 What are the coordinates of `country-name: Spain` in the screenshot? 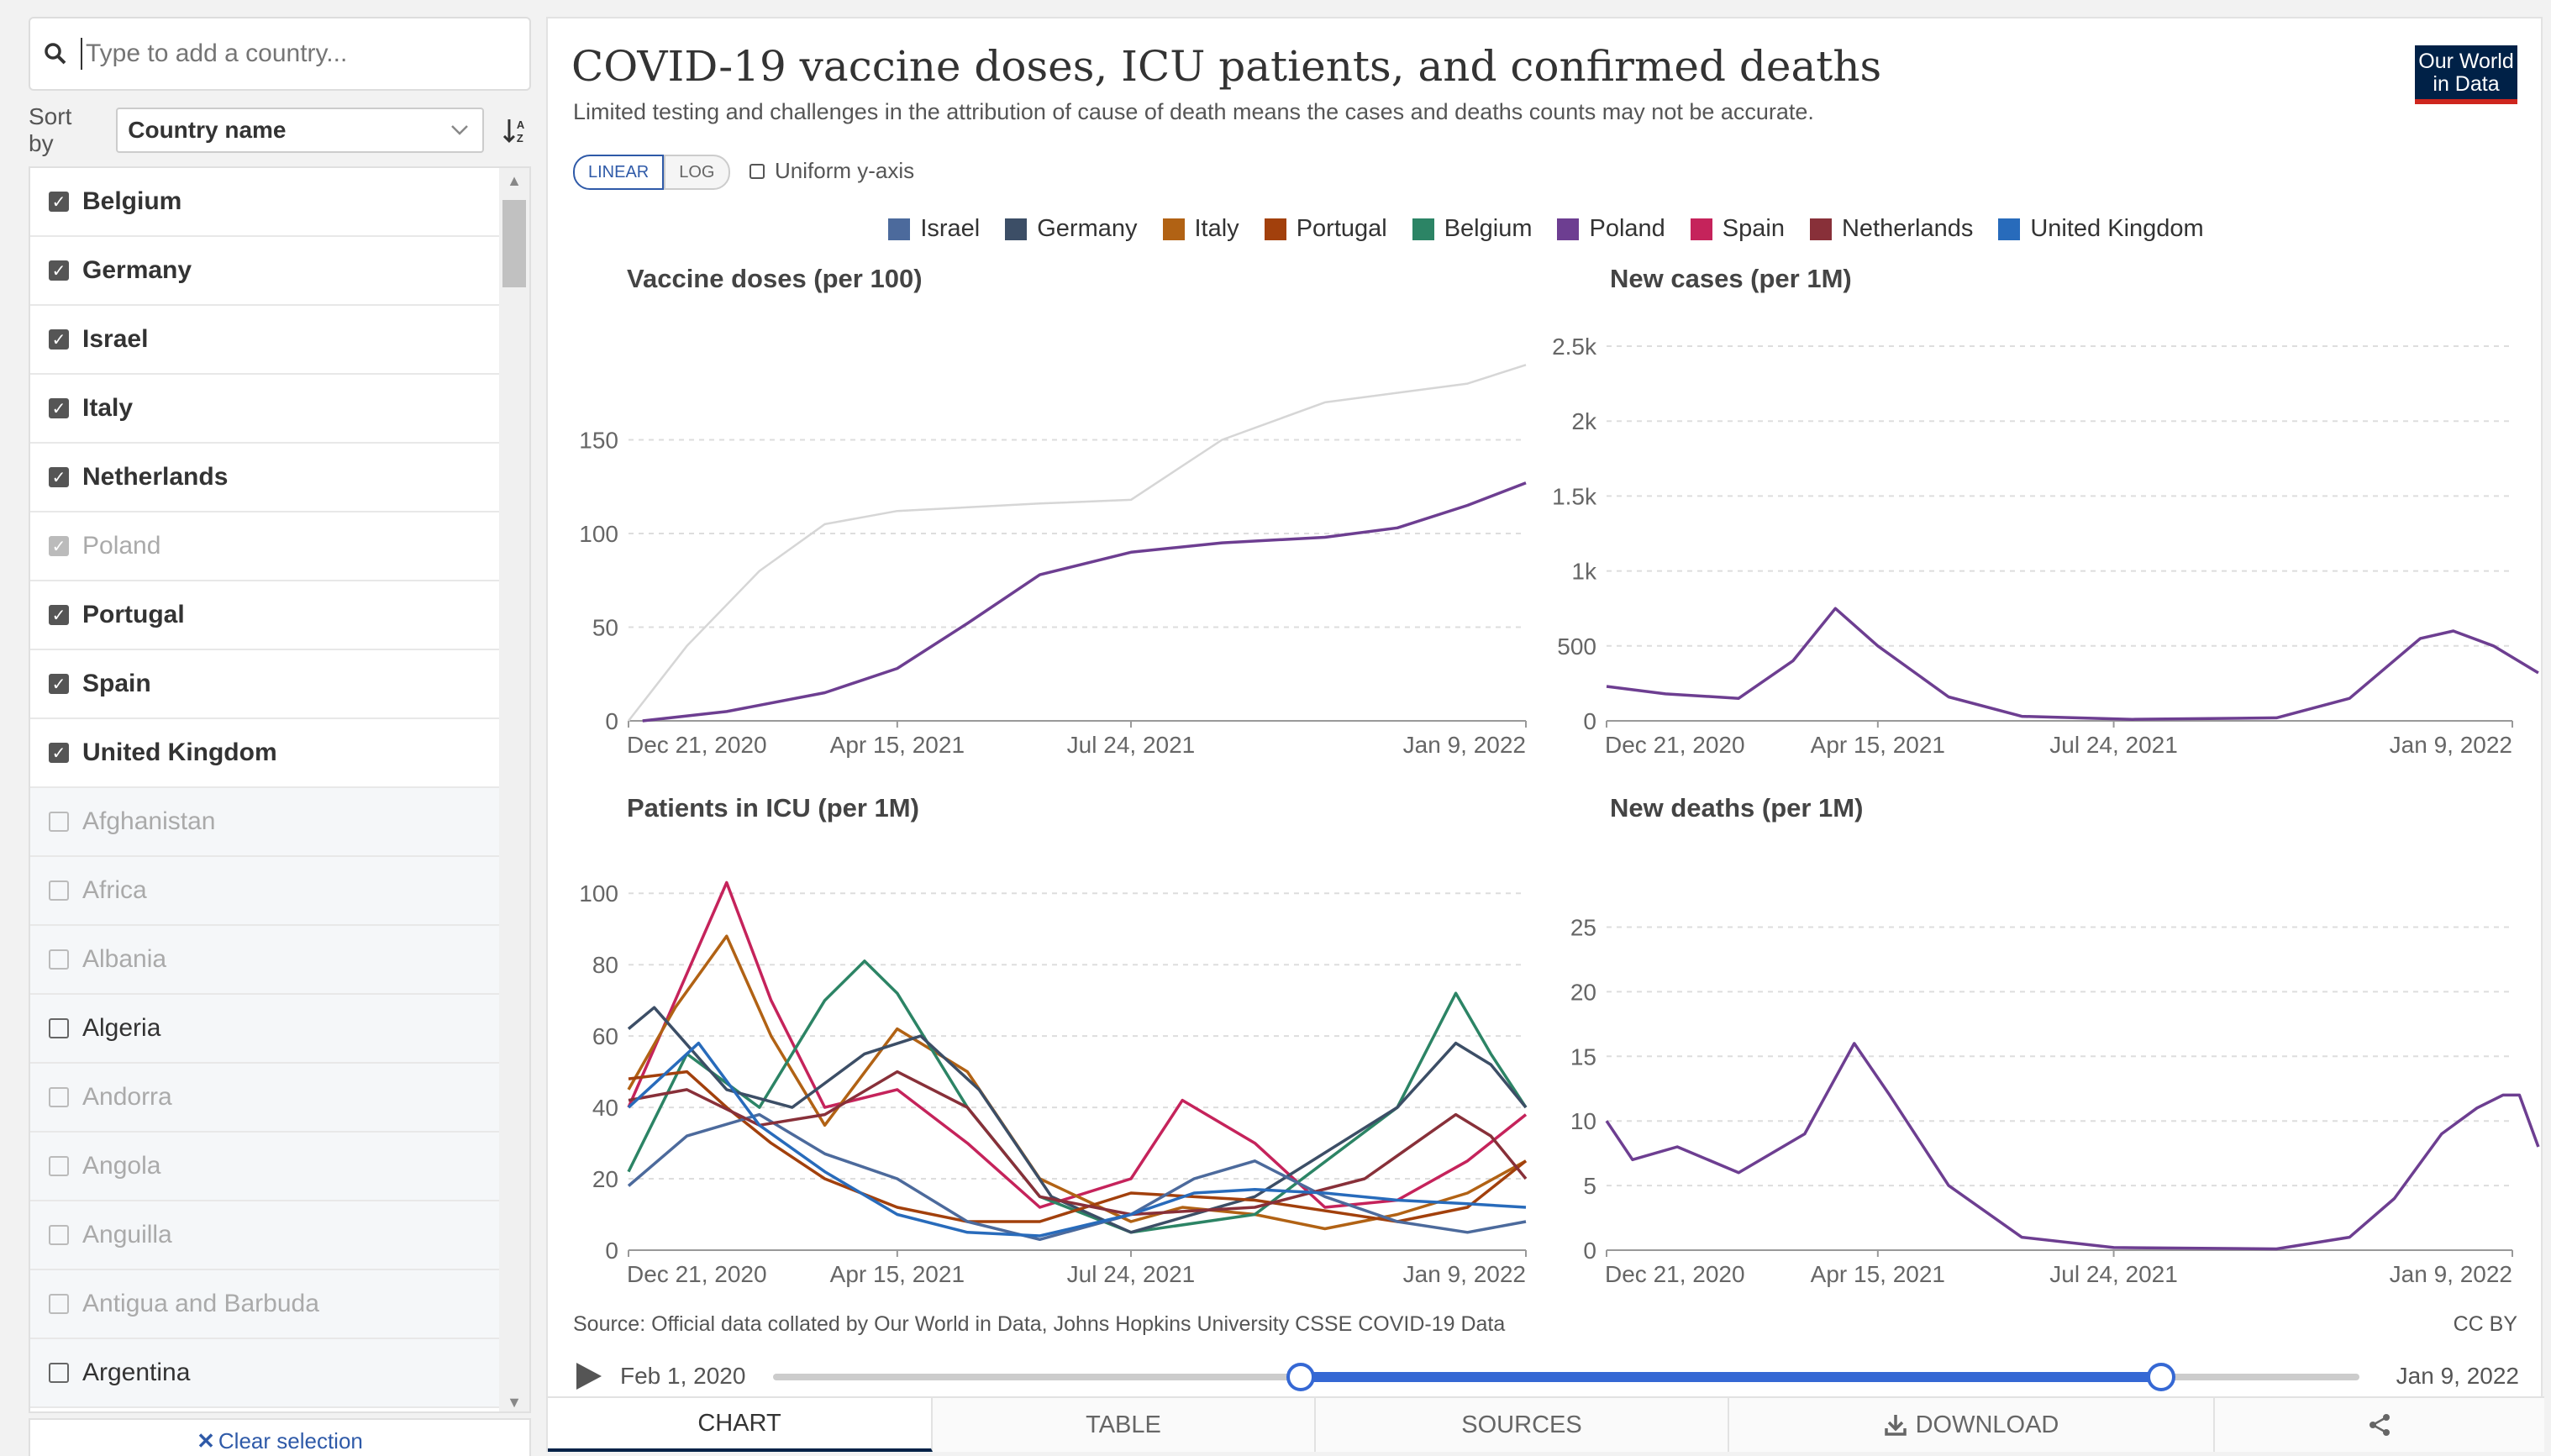 It's located at (117, 683).